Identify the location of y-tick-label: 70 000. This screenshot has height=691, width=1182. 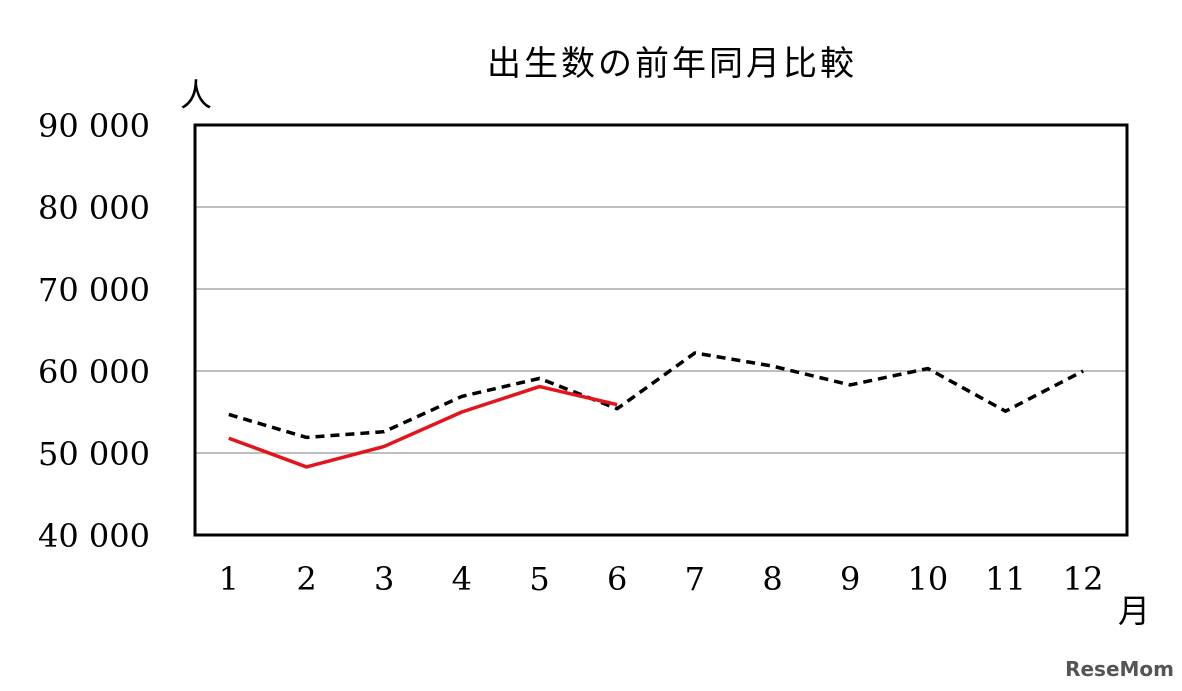
(94, 290).